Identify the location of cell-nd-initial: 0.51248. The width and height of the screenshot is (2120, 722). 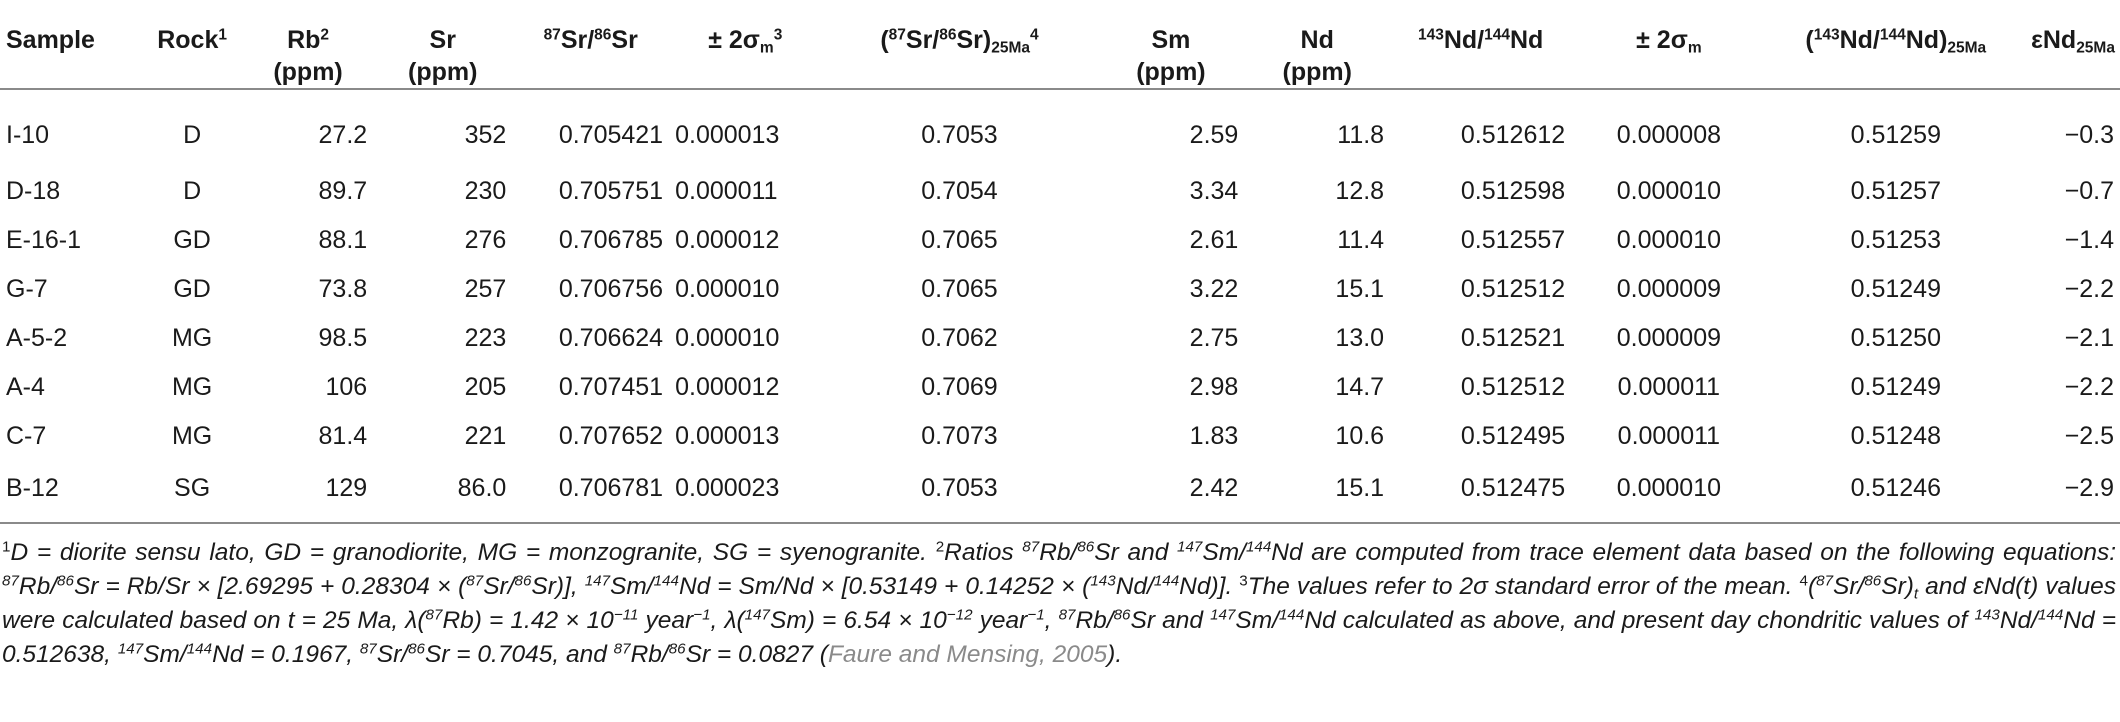
(1895, 436).